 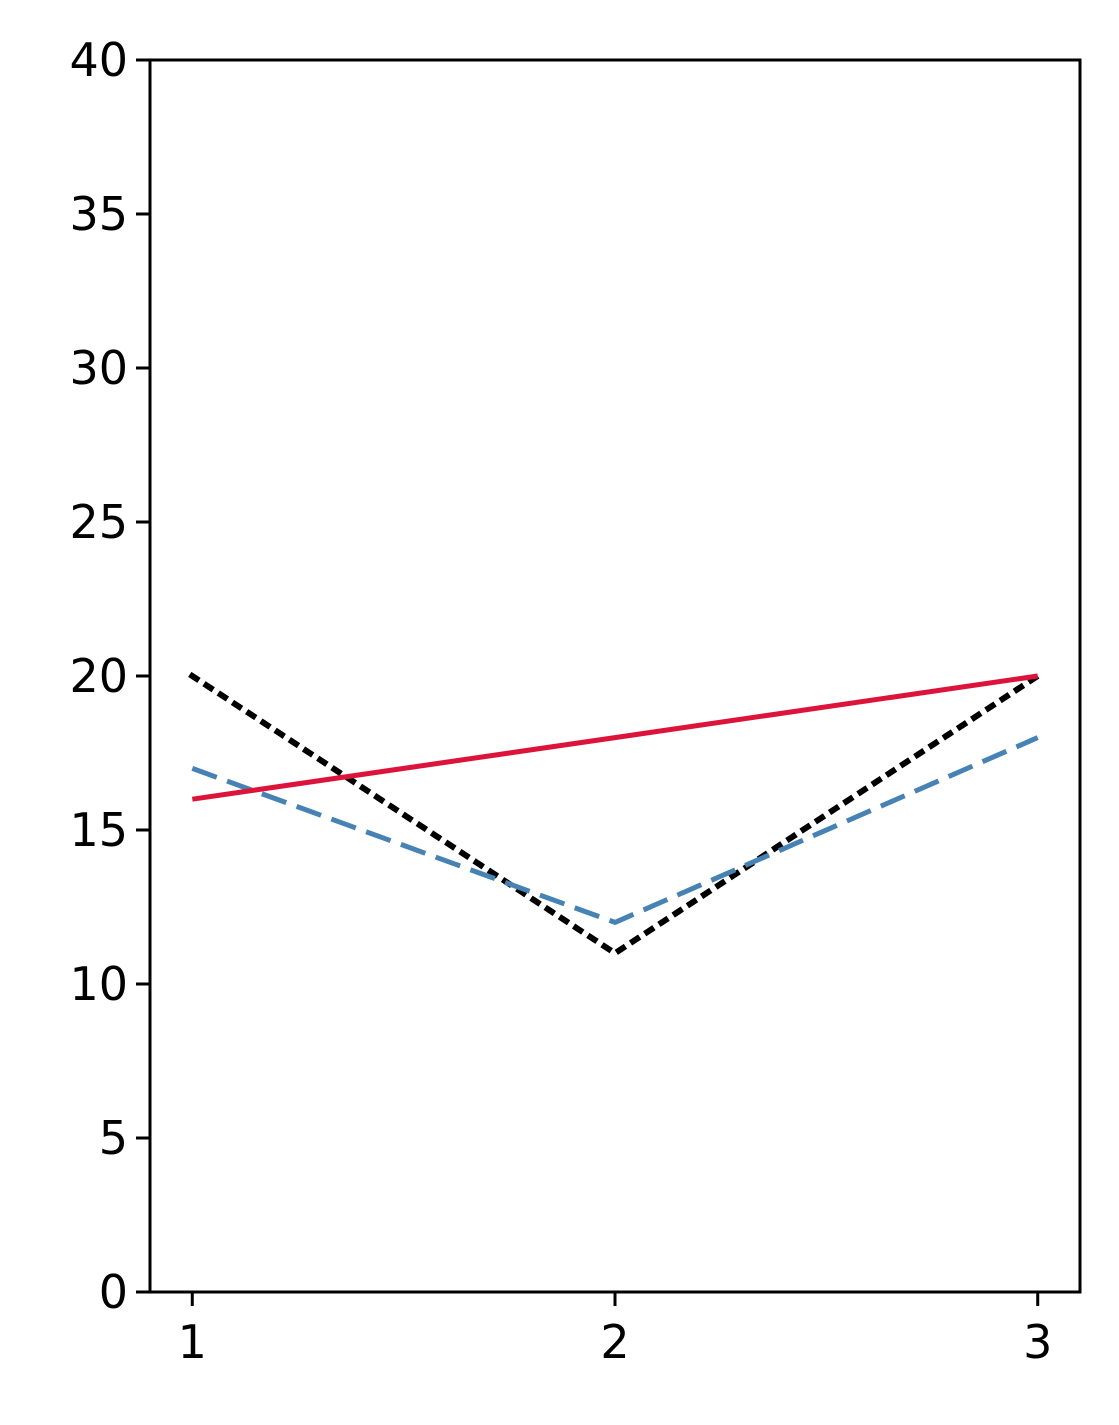 I want to click on y-tick-label: 0, so click(x=113, y=1292).